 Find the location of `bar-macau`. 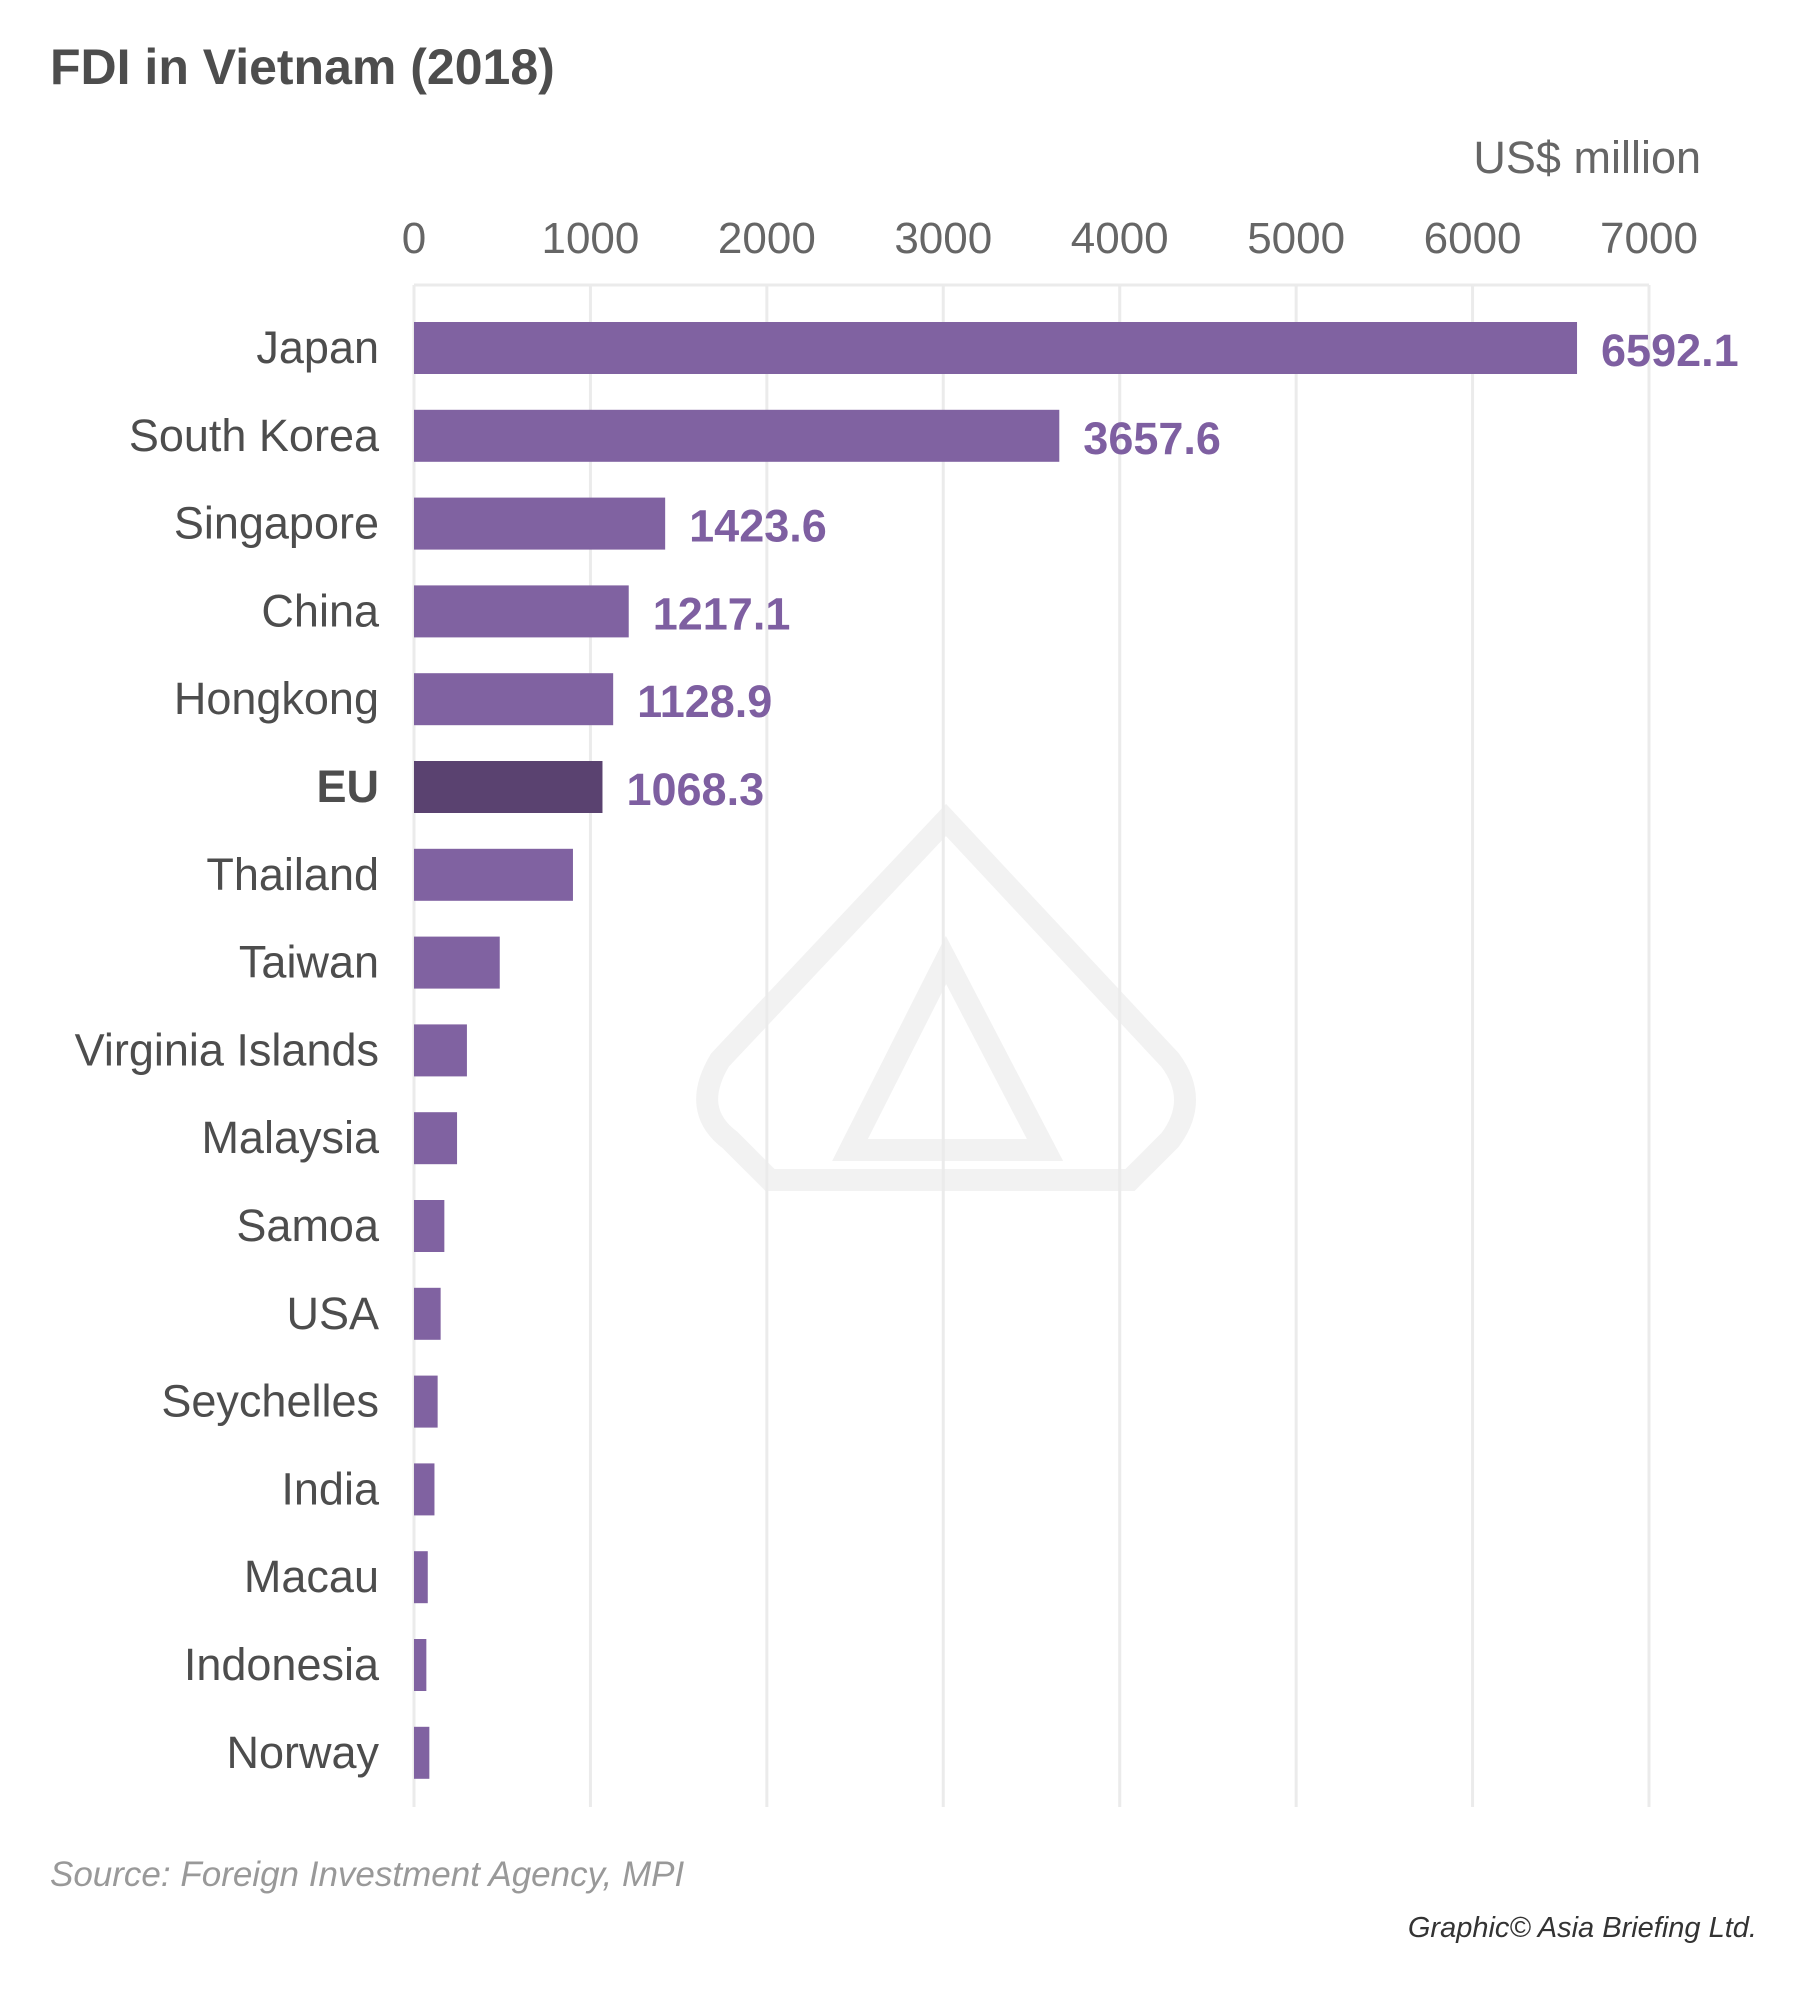

bar-macau is located at coordinates (421, 1577).